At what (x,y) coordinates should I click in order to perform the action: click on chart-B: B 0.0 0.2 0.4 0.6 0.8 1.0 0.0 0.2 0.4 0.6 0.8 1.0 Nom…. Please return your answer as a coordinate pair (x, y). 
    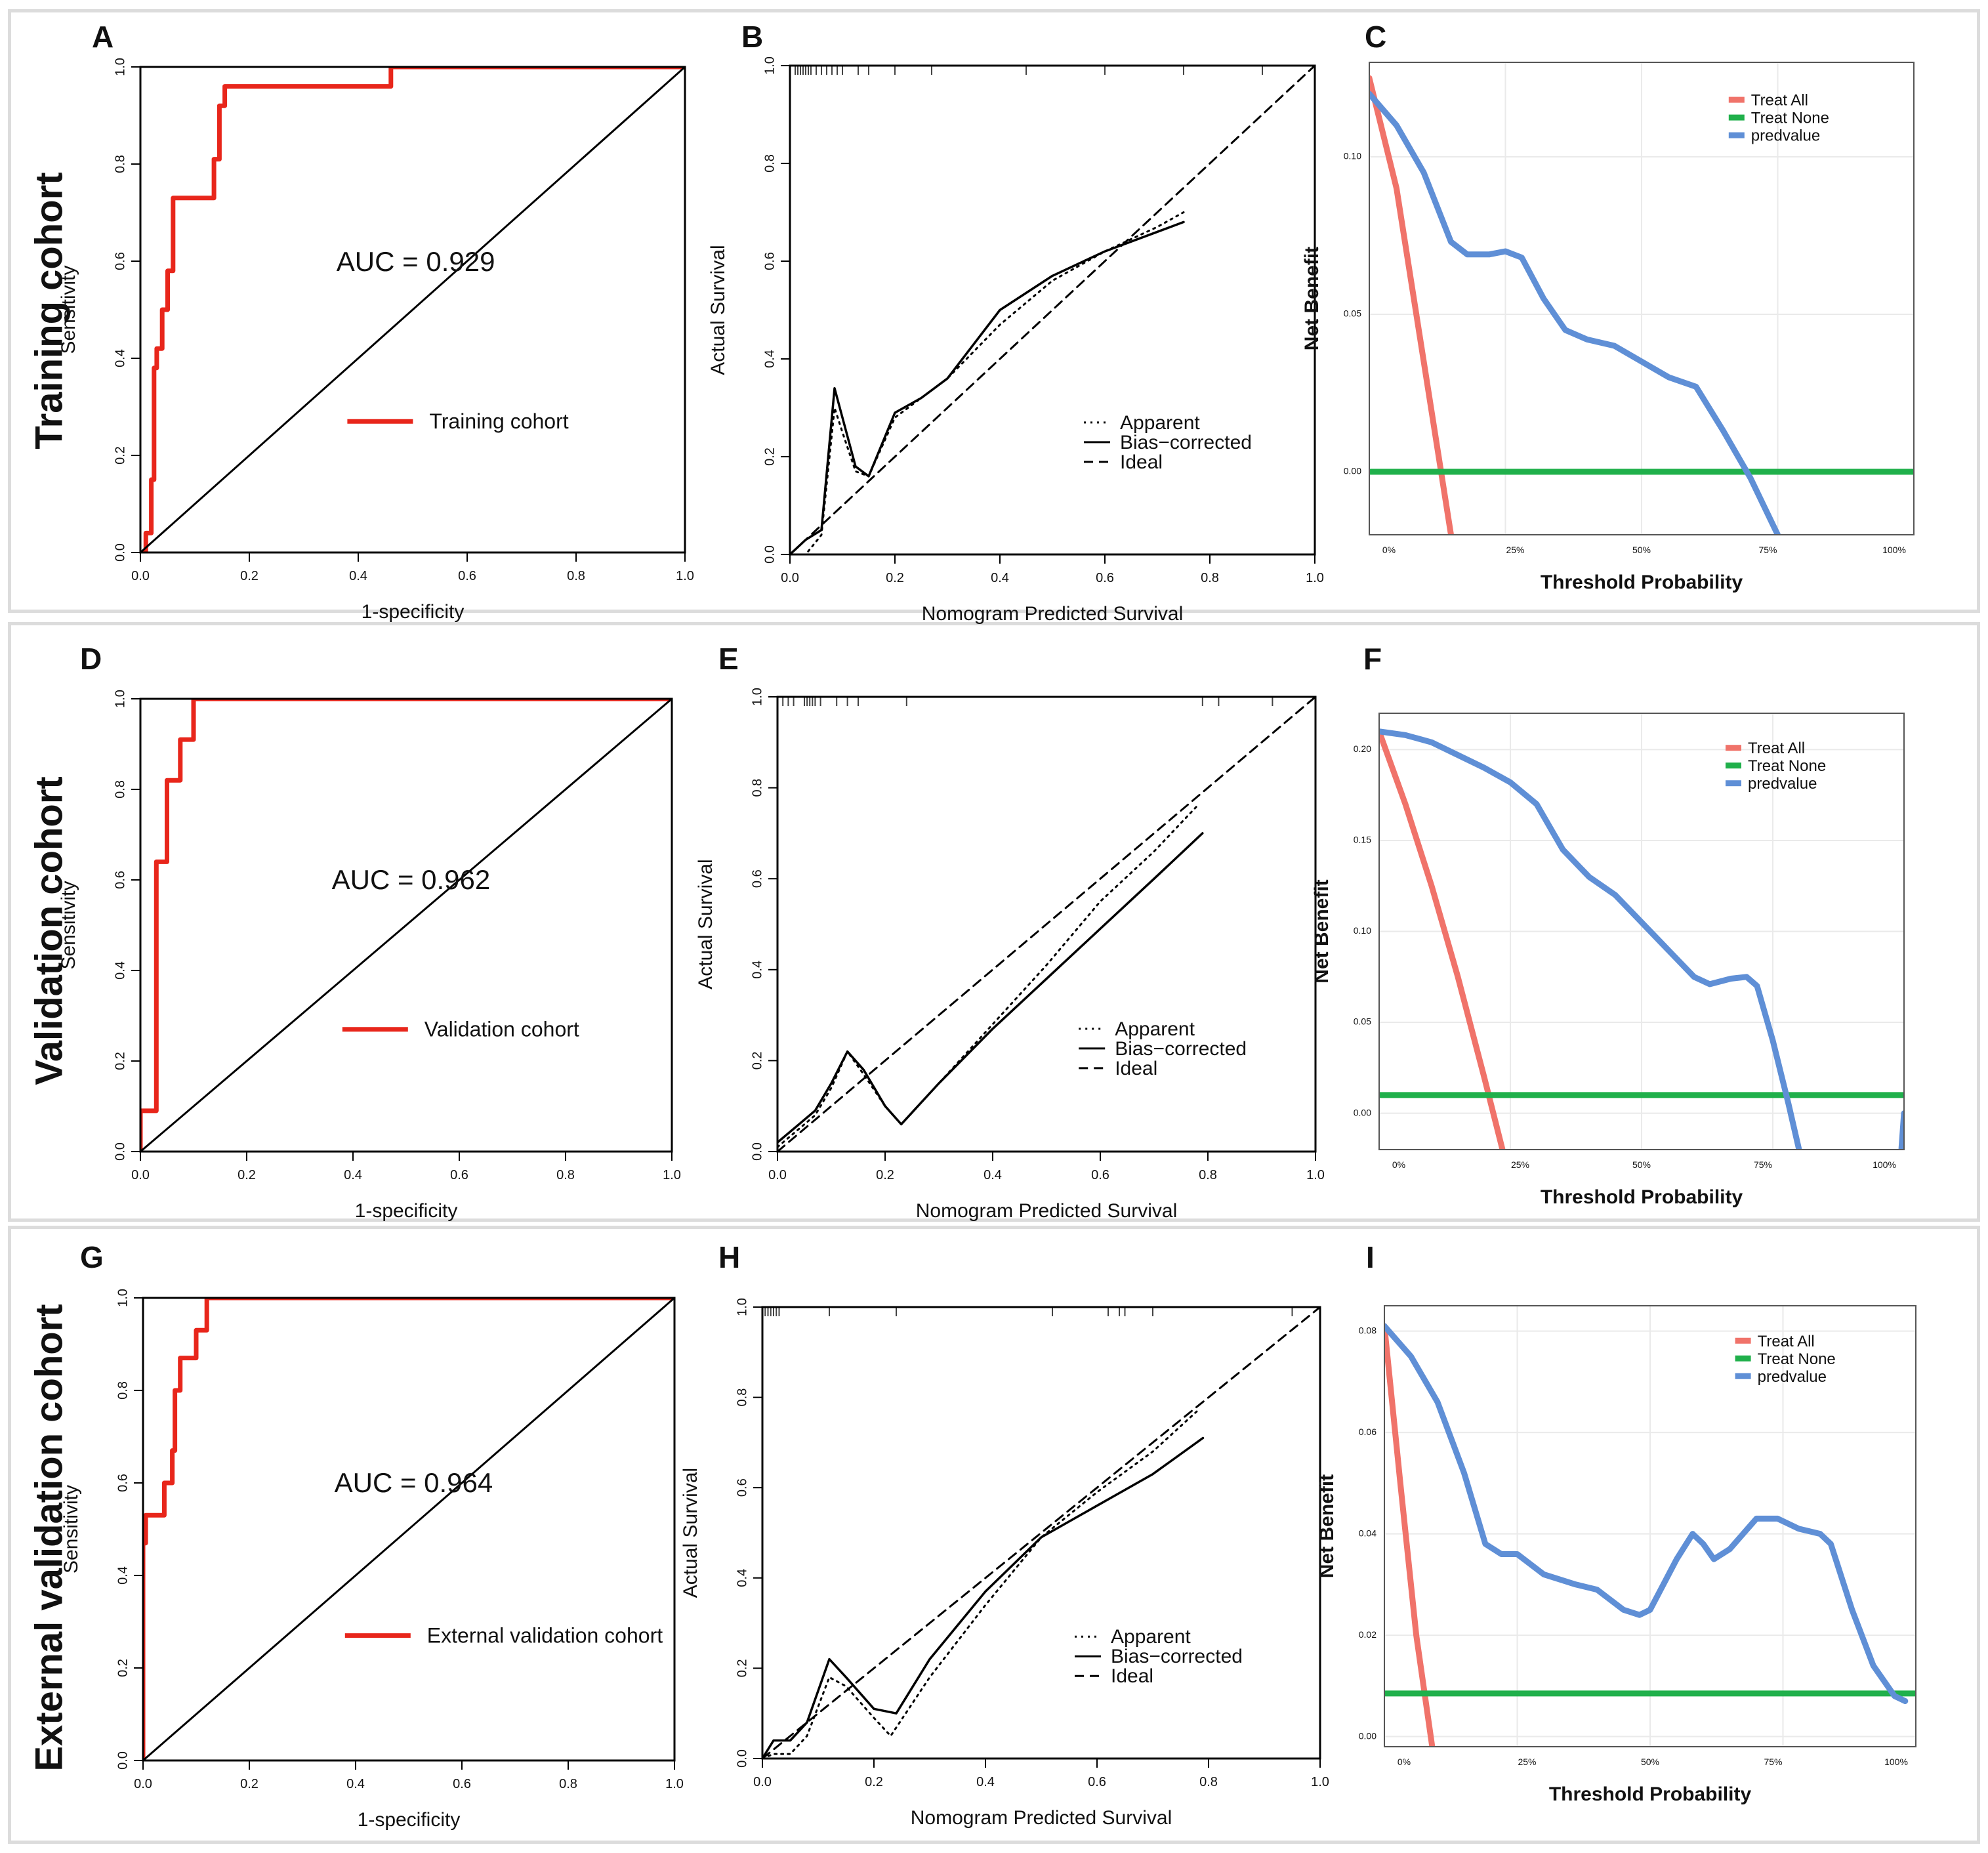
    Looking at the image, I should click on (1015, 322).